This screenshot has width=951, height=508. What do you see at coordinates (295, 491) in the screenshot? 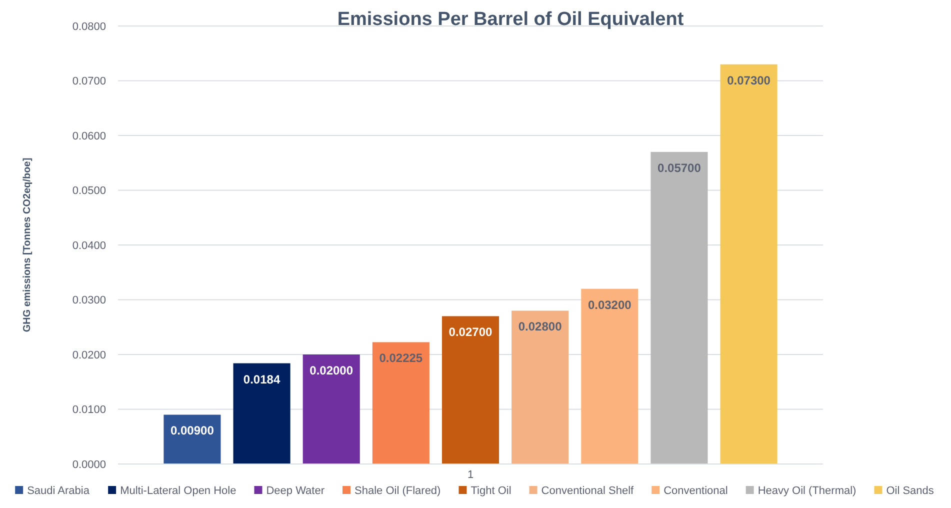
I see `legend-label: Deep Water` at bounding box center [295, 491].